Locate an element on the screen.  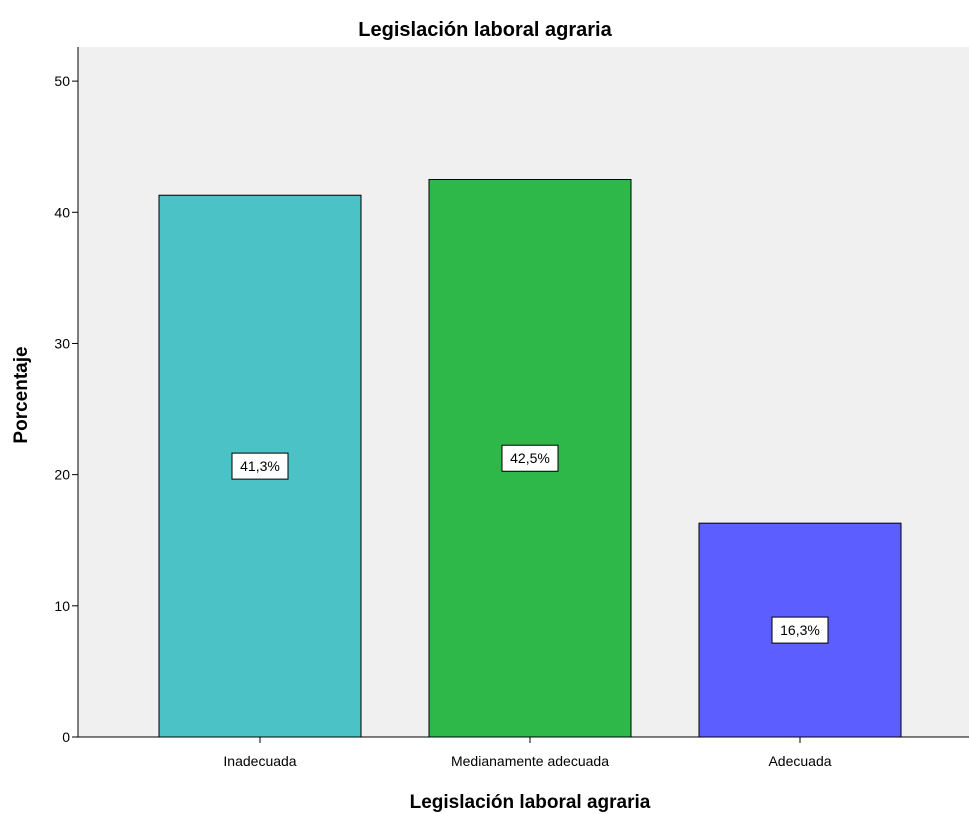
chart-title: Legislación laboral agraria is located at coordinates (485, 30).